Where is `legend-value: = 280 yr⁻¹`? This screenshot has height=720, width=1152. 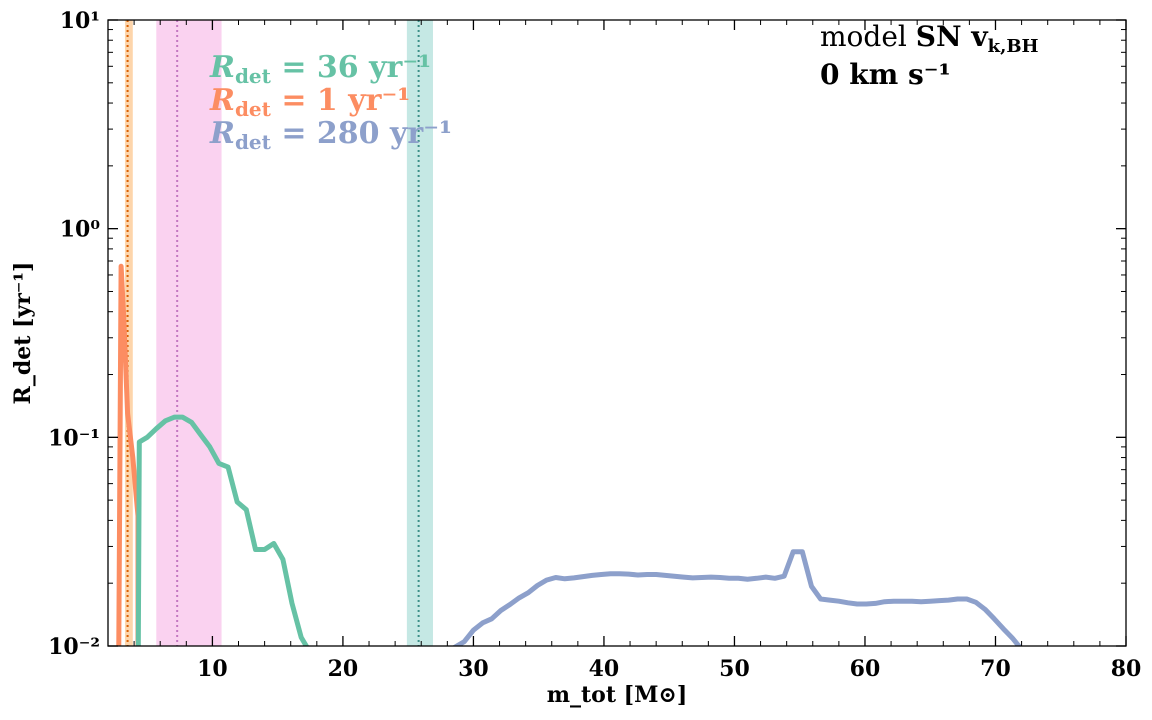 legend-value: = 280 yr⁻¹ is located at coordinates (361, 133).